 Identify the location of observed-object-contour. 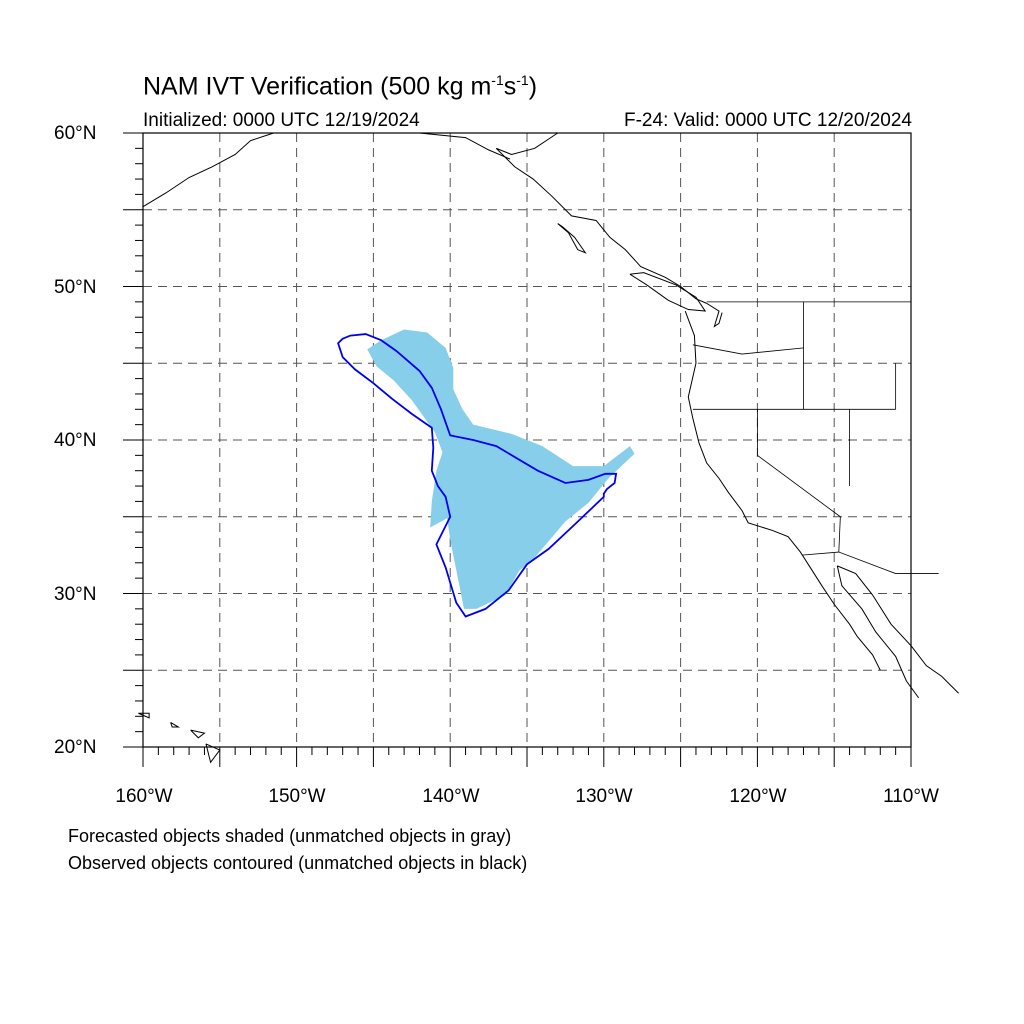
(477, 475).